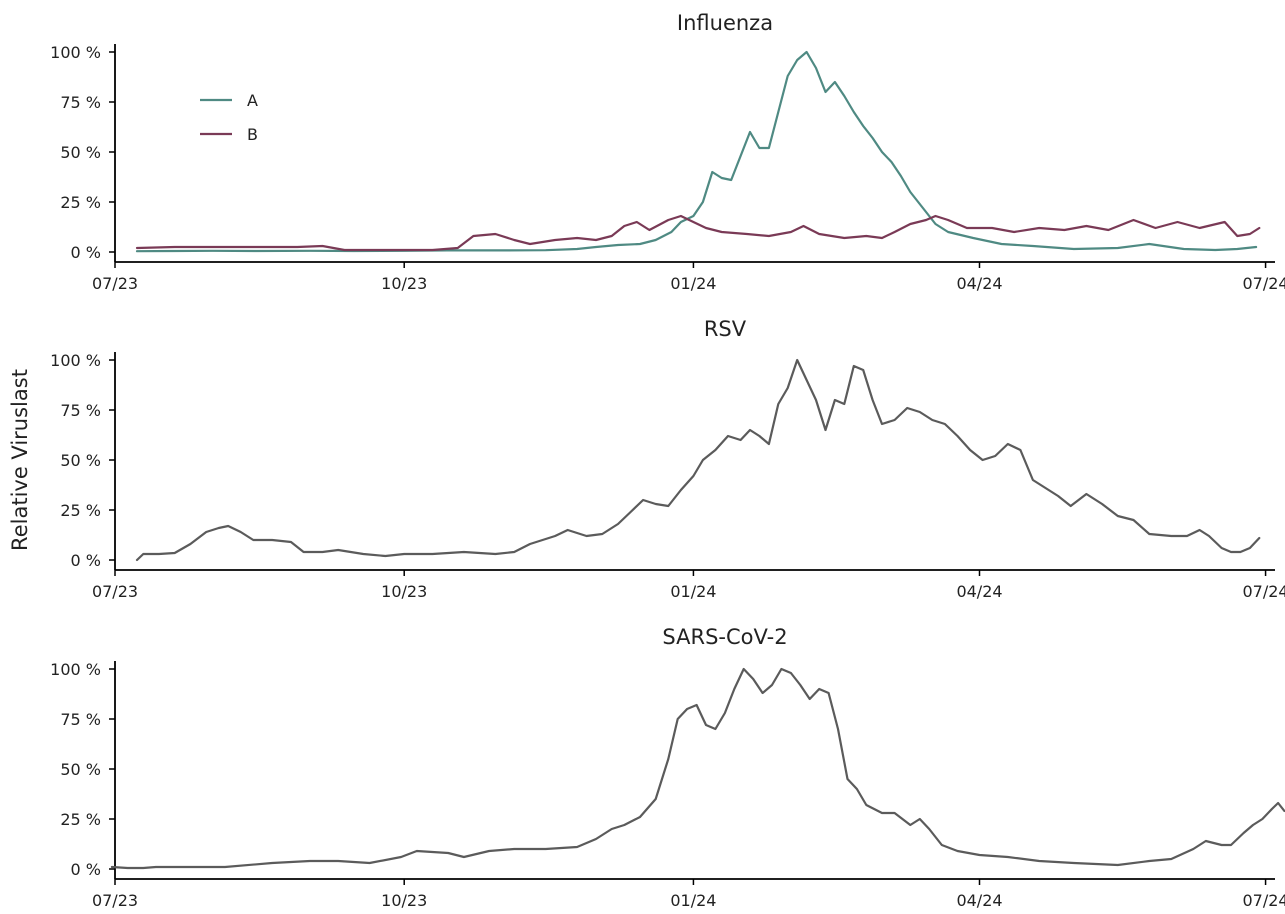 The image size is (1285, 914). I want to click on panel-title: SARS-CoV-2, so click(724, 637).